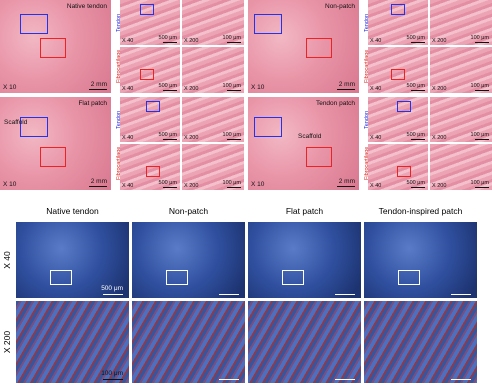 The image size is (492, 388). Describe the element at coordinates (303, 143) in the screenshot. I see `overview-image: Tendon patch X 10 2 mm Scaffold` at that location.